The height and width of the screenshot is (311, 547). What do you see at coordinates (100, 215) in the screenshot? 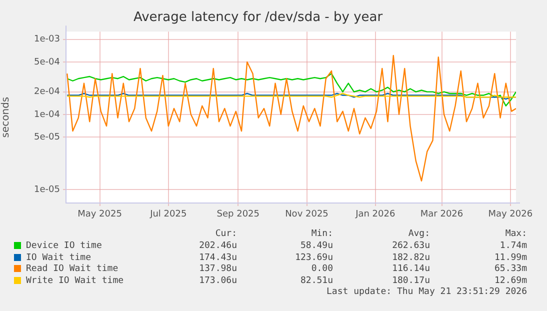
I see `x-tick-label: May 2025` at bounding box center [100, 215].